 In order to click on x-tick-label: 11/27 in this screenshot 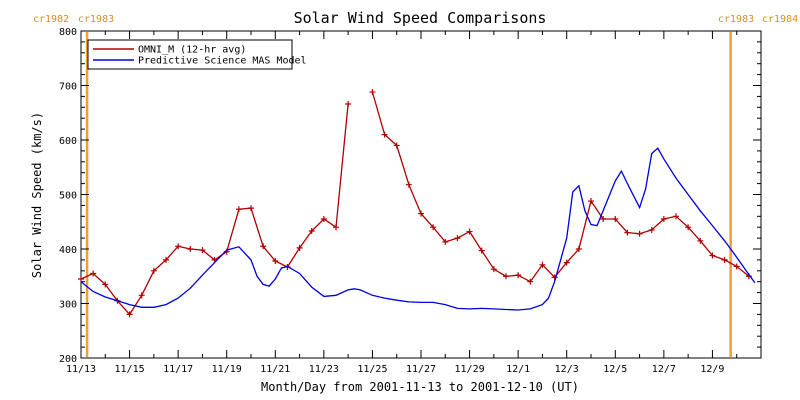, I will do `click(421, 369)`.